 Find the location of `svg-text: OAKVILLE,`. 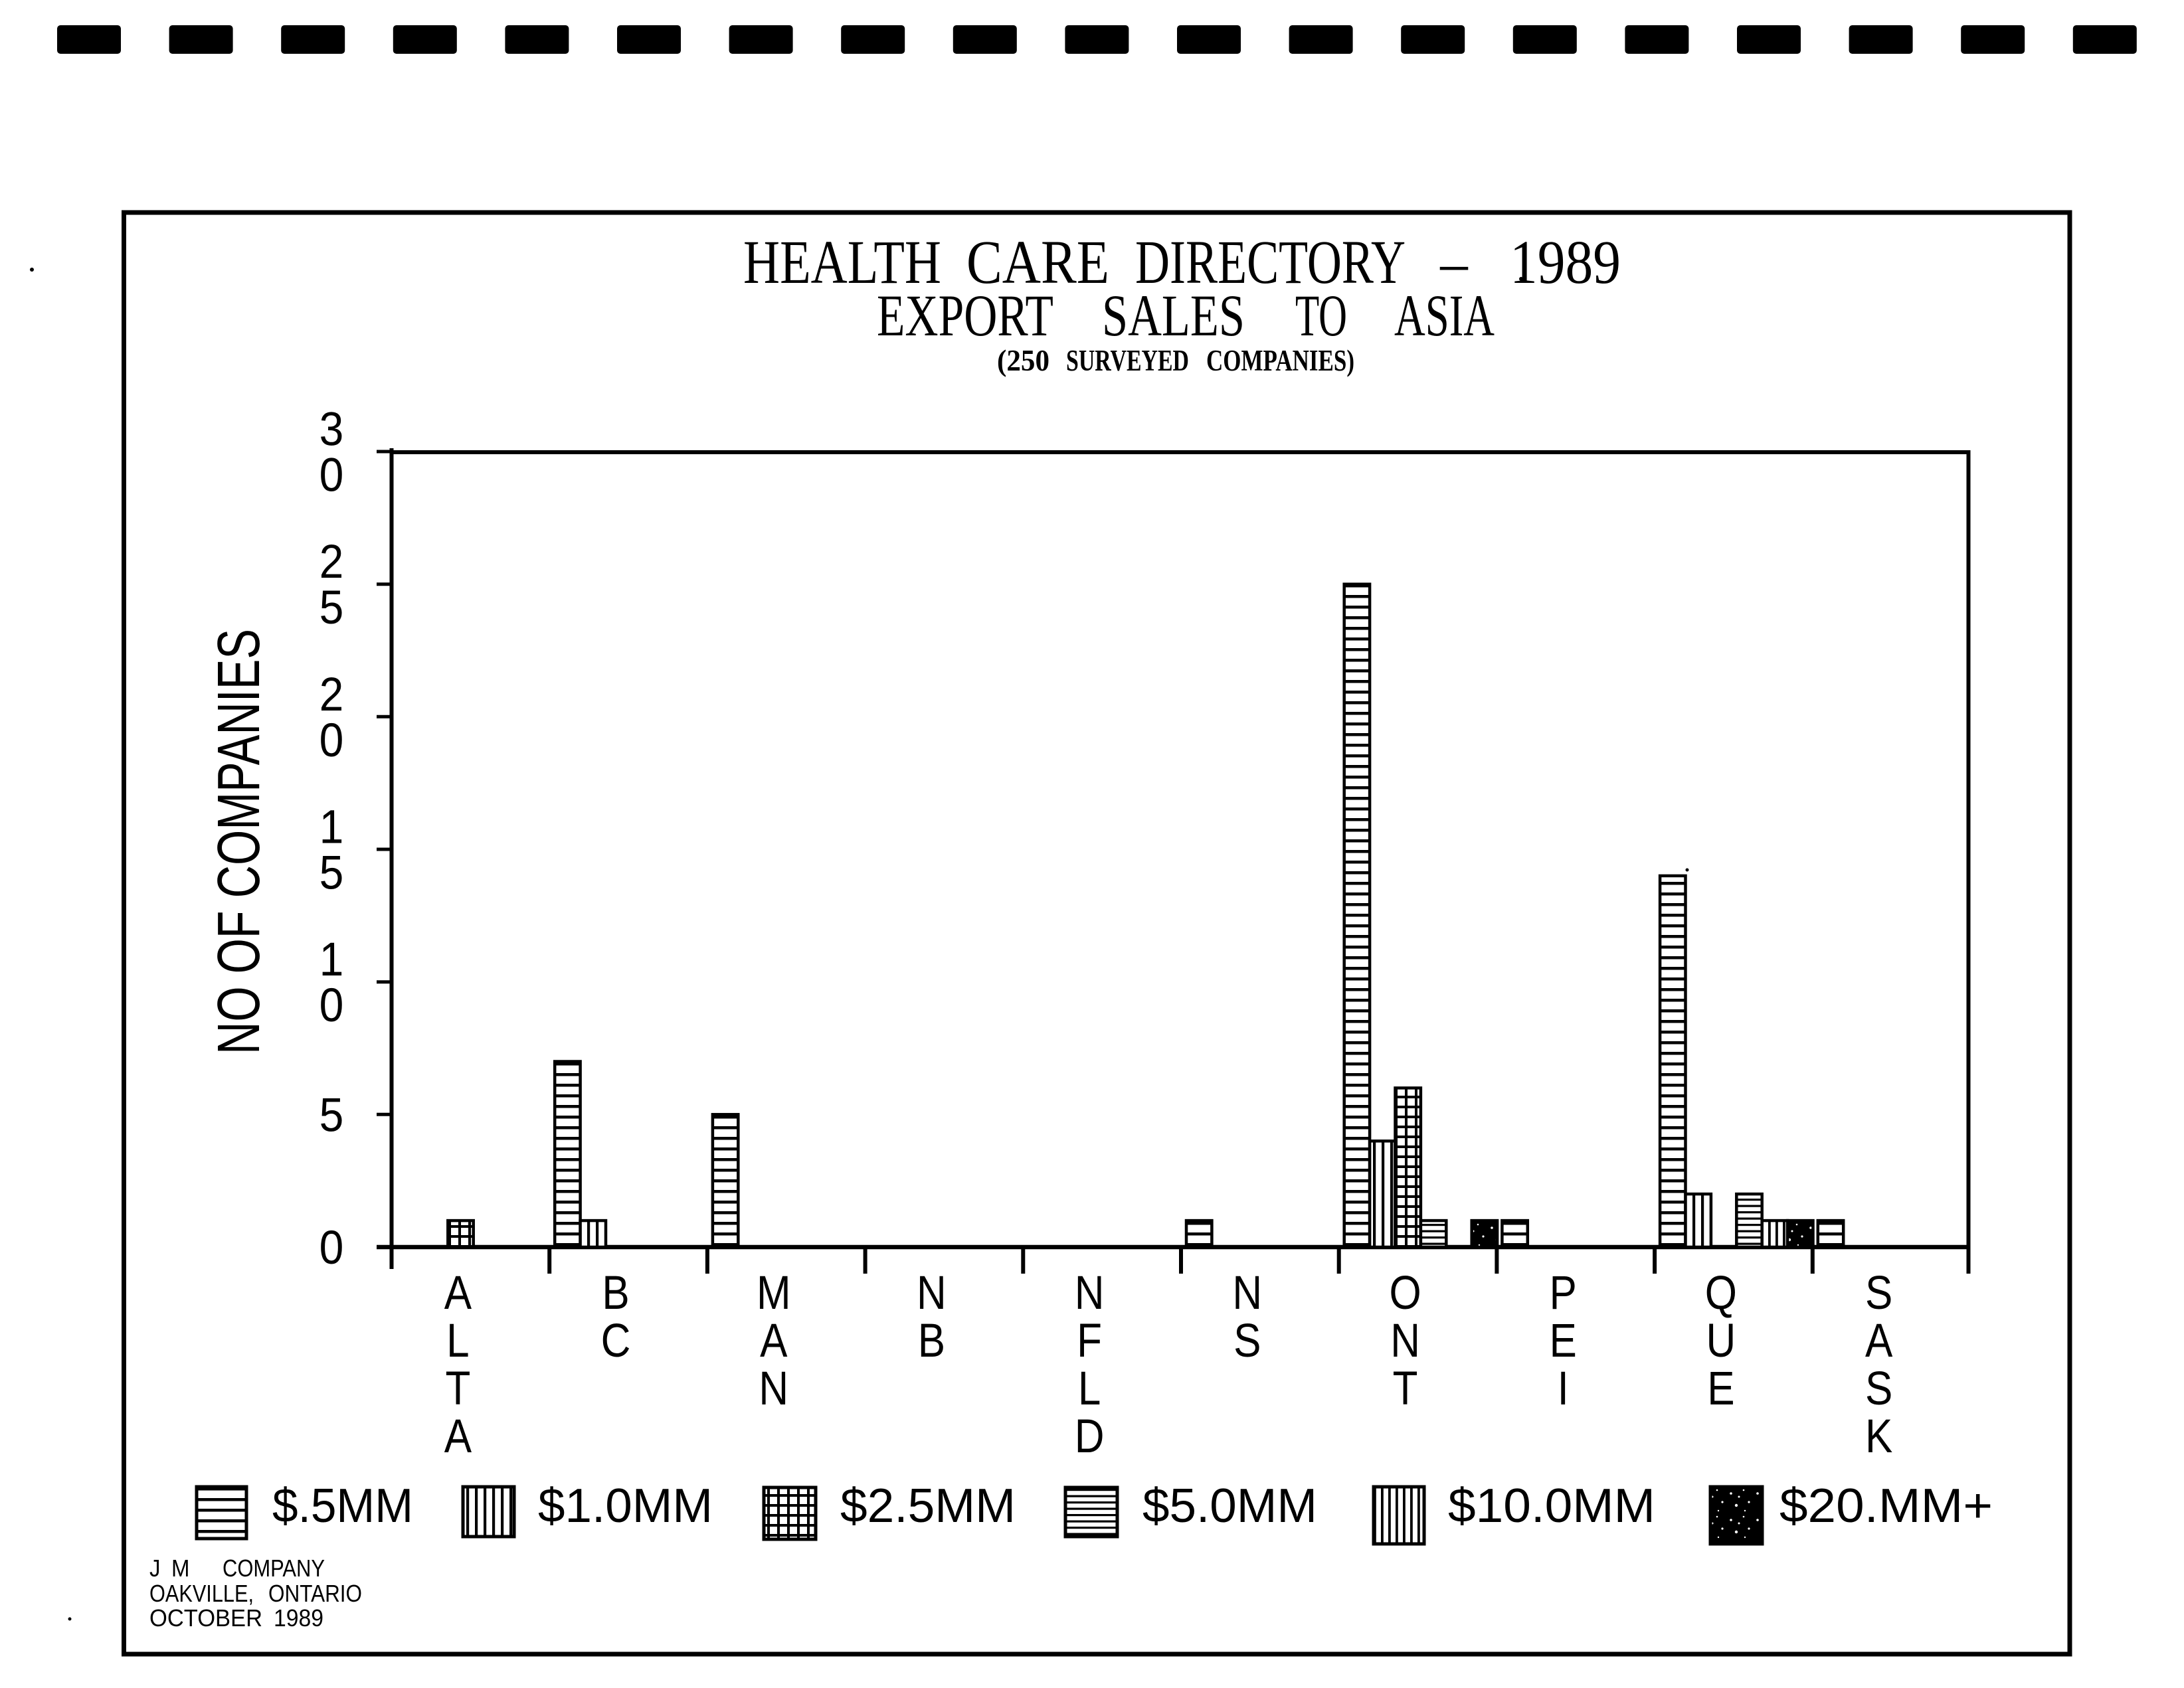

svg-text: OAKVILLE, is located at coordinates (201, 1594).